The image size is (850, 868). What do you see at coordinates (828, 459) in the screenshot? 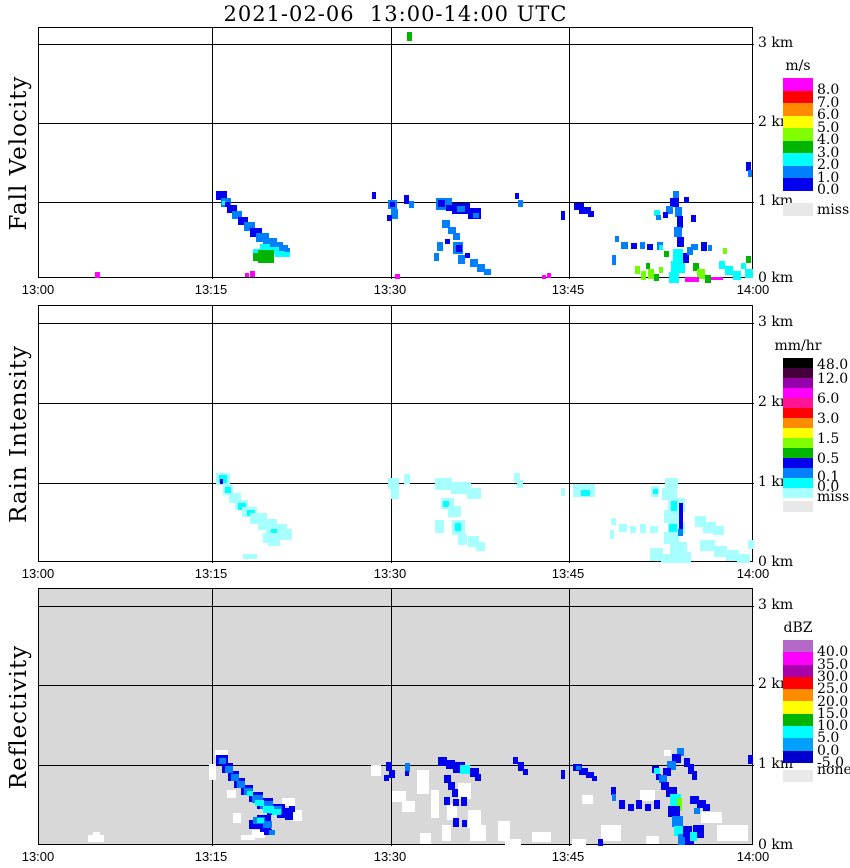
I see `colorbar-label: 0.5` at bounding box center [828, 459].